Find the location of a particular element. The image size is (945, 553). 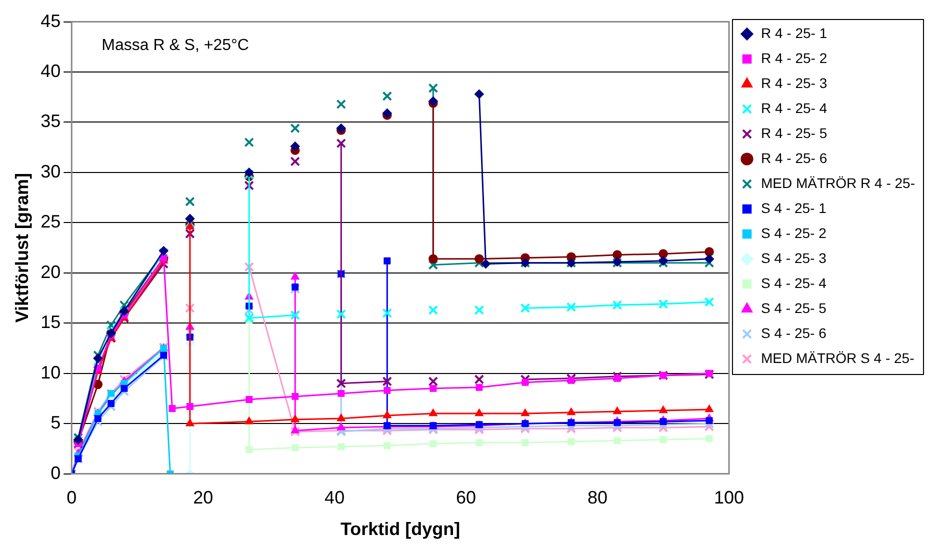

x-tick-label: 60 is located at coordinates (466, 498).